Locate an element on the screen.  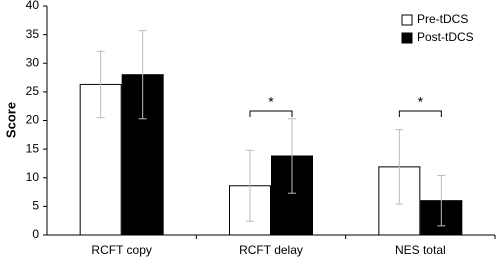
x-tick-label: RCFT copy is located at coordinates (121, 250).